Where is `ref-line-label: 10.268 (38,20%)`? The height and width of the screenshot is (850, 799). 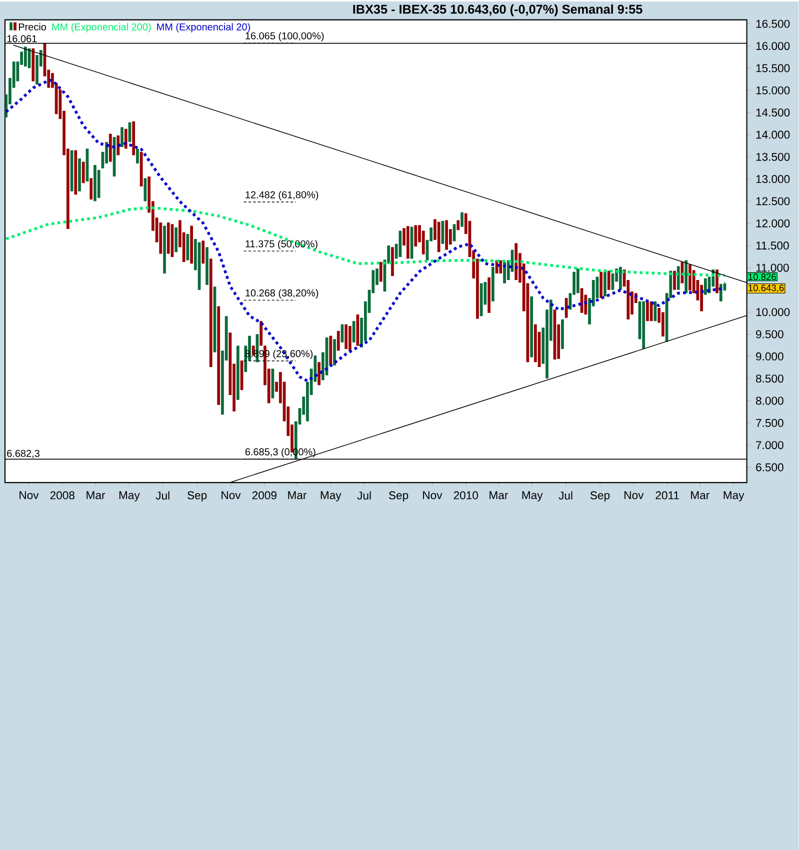
ref-line-label: 10.268 (38,20%) is located at coordinates (282, 293).